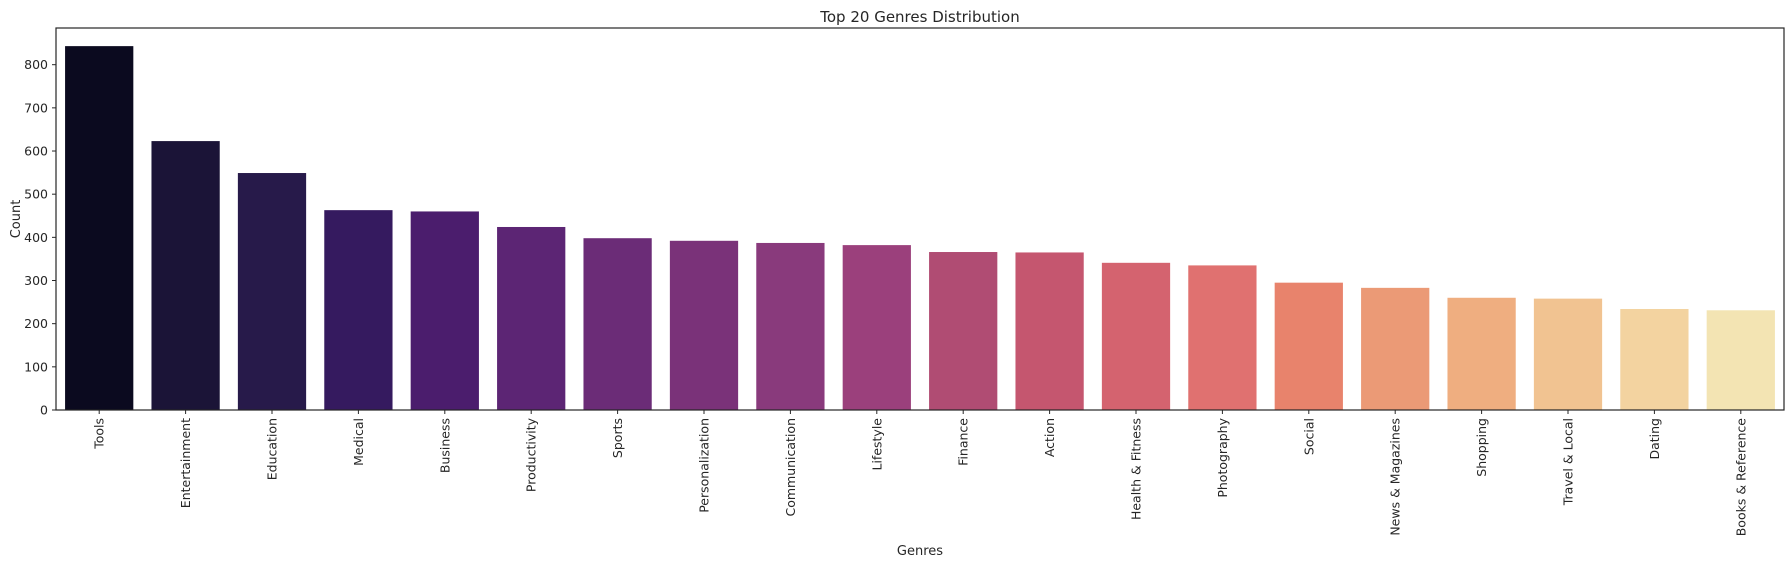 Image resolution: width=1790 pixels, height=572 pixels. I want to click on bar-news-magazines, so click(1395, 348).